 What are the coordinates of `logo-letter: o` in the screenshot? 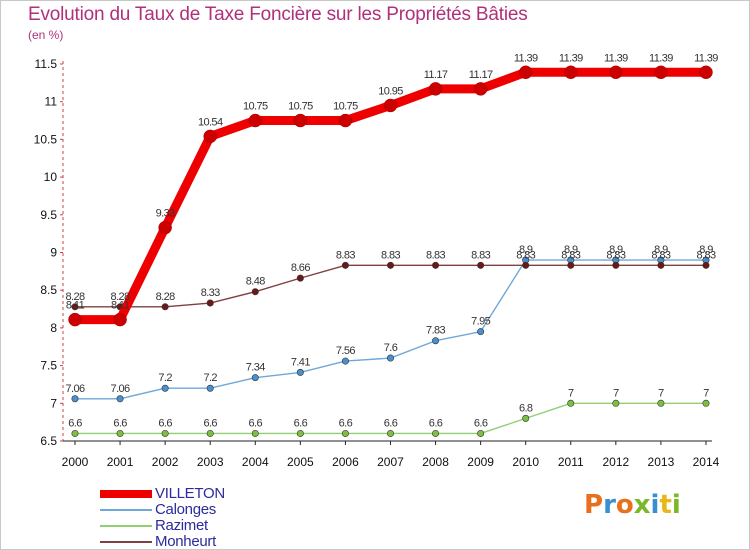 It's located at (624, 505).